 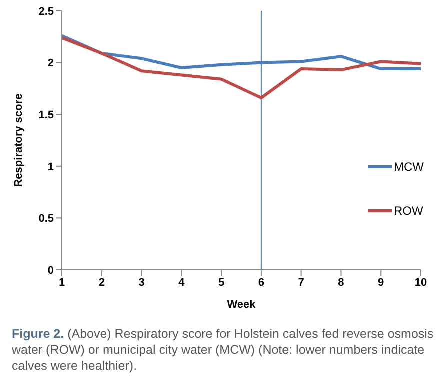 I want to click on caption: Figure 2. (Above) Respiratory score for Holstein calves fed reverse osmosis water (ROW) or municipal city water (MCW) (Note: lower numbers indicate calves were healthier)., so click(x=223, y=350).